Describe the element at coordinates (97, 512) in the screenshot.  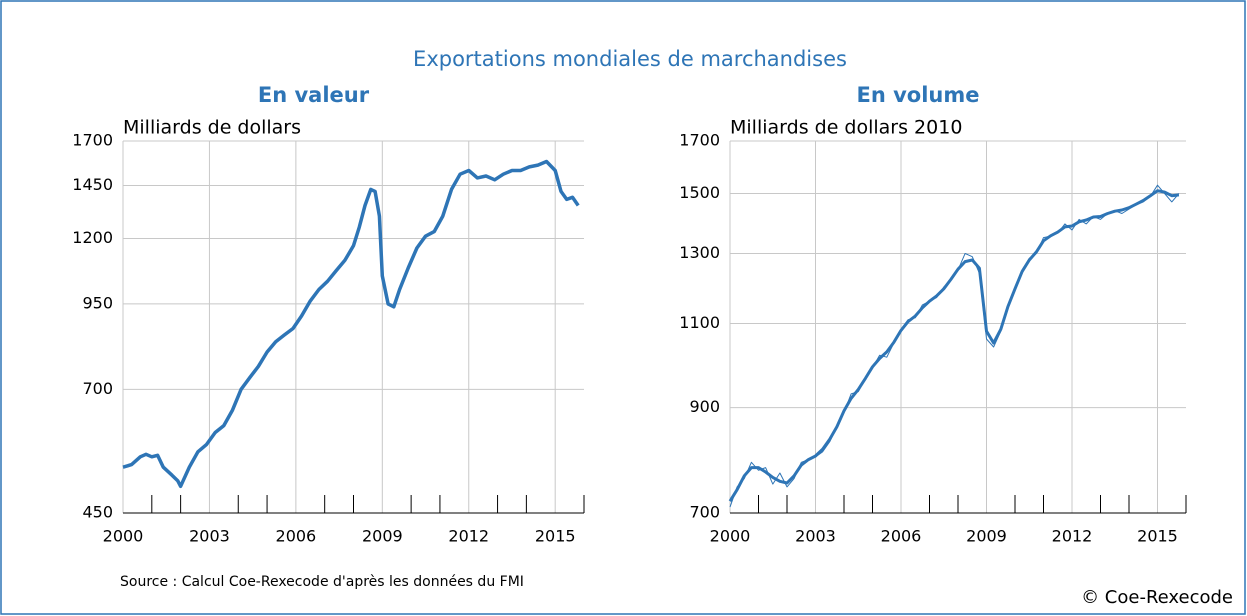
I see `y-tick-label: 450` at that location.